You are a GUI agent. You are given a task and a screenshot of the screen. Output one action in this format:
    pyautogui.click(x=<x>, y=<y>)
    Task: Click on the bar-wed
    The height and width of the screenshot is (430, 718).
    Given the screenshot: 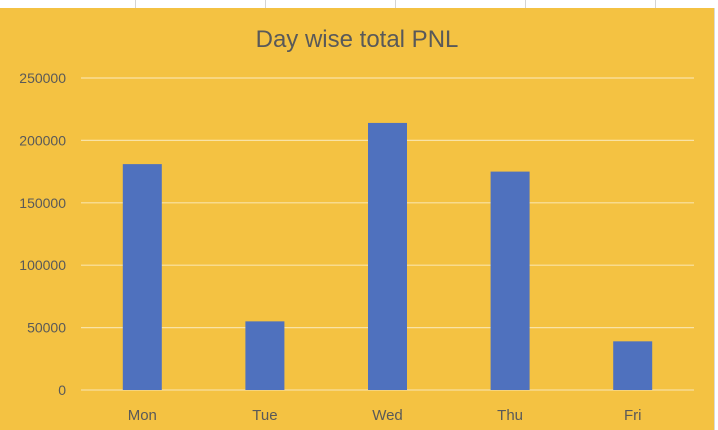 What is the action you would take?
    pyautogui.click(x=387, y=256)
    